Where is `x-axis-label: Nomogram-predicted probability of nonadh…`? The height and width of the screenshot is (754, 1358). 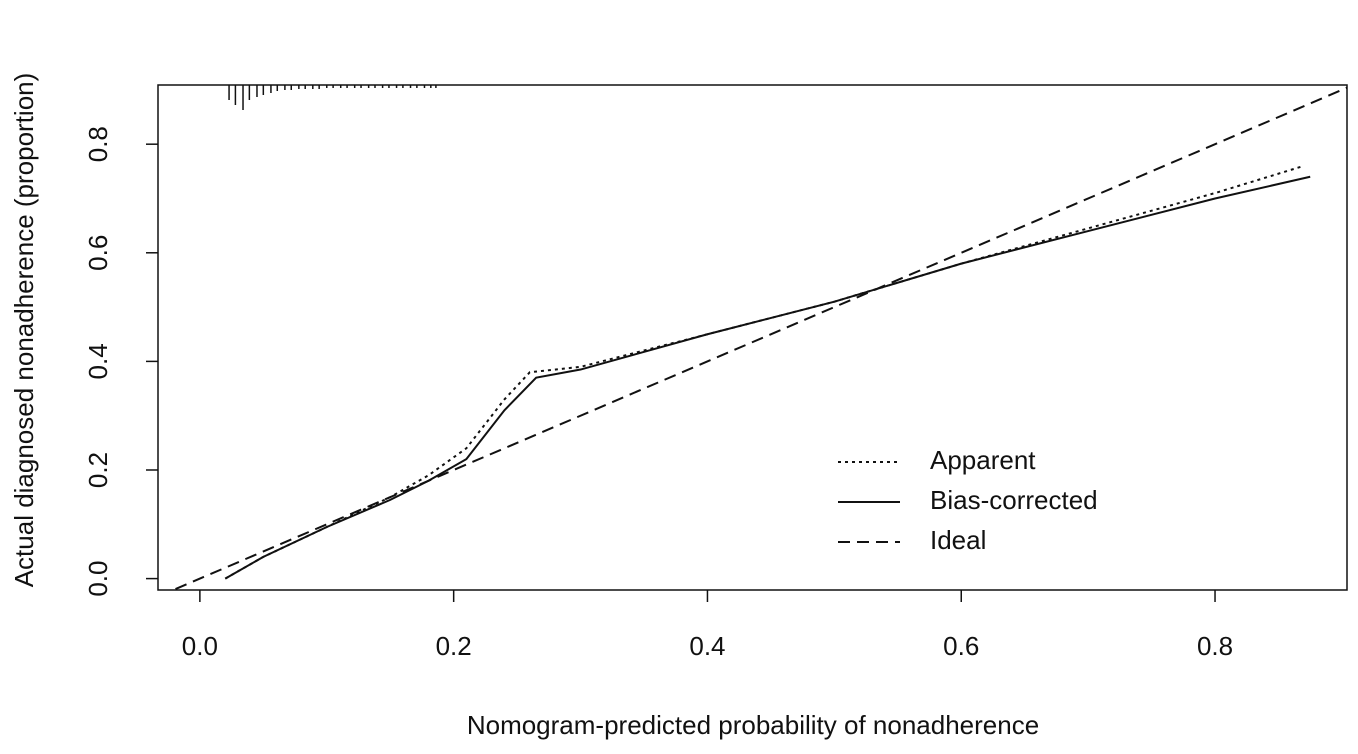
x-axis-label: Nomogram-predicted probability of nonadh… is located at coordinates (753, 725).